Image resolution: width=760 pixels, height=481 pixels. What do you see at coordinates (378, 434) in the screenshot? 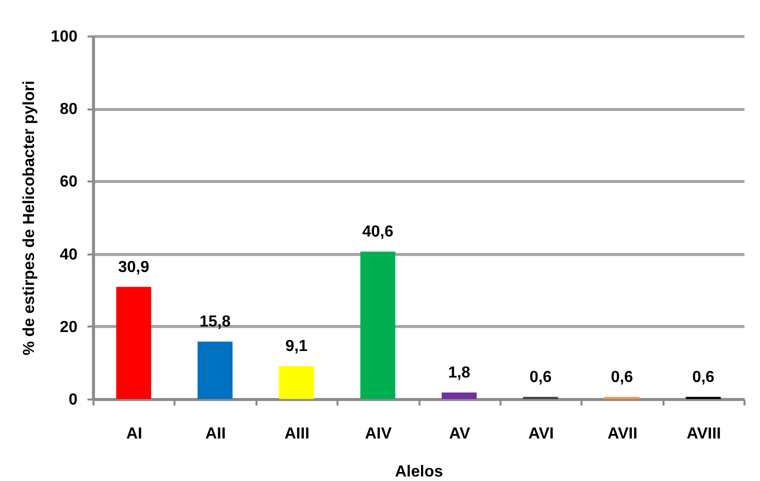
I see `x-tick-label: AIV` at bounding box center [378, 434].